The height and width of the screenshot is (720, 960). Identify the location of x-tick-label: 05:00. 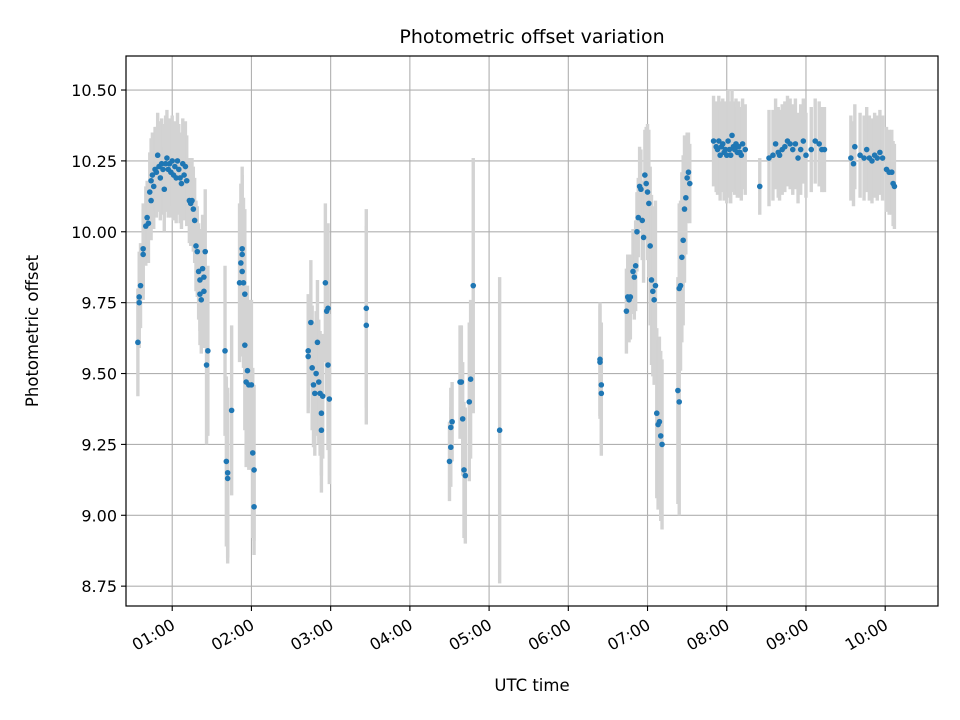
(470, 635).